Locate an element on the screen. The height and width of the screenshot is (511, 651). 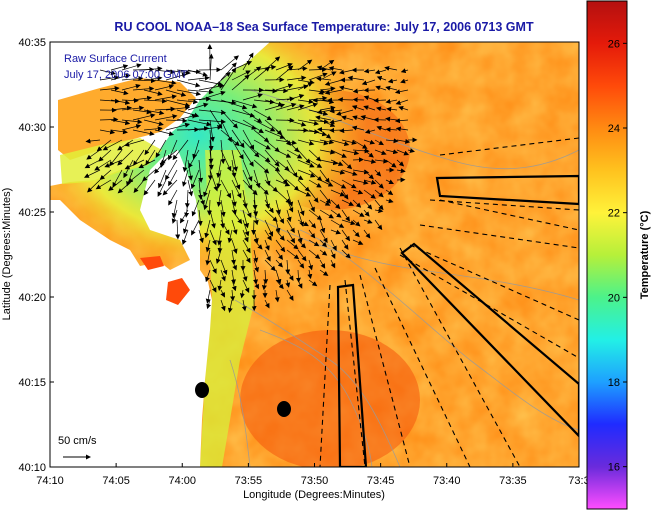
y-tick-label: 40:10 is located at coordinates (32, 468).